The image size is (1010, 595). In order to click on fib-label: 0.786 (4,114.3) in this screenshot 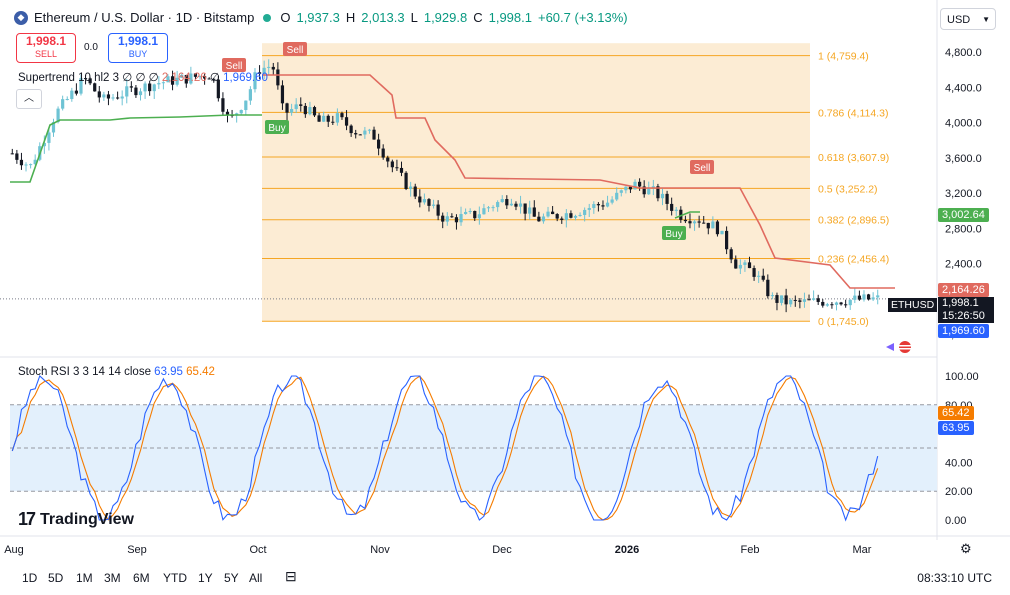, I will do `click(853, 113)`.